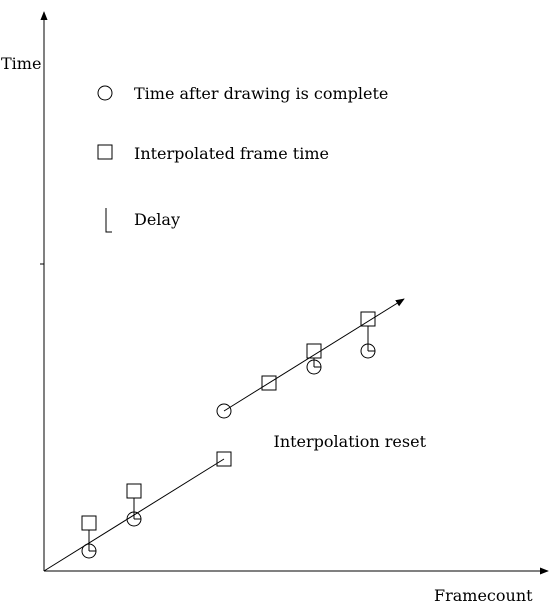 Image resolution: width=556 pixels, height=601 pixels. Describe the element at coordinates (483, 593) in the screenshot. I see `x-axis-label: Framecount` at that location.